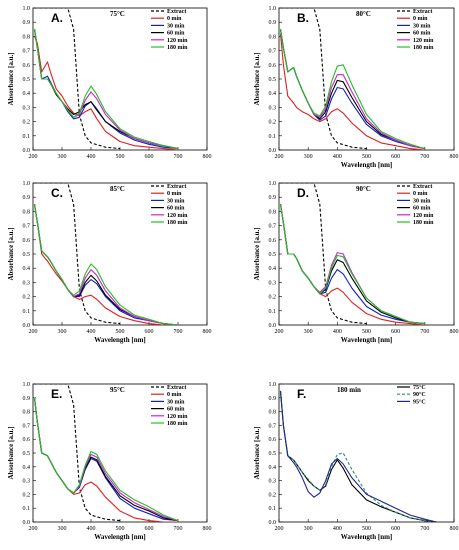 The height and width of the screenshot is (550, 459). What do you see at coordinates (303, 18) in the screenshot?
I see `panel-label: B.` at bounding box center [303, 18].